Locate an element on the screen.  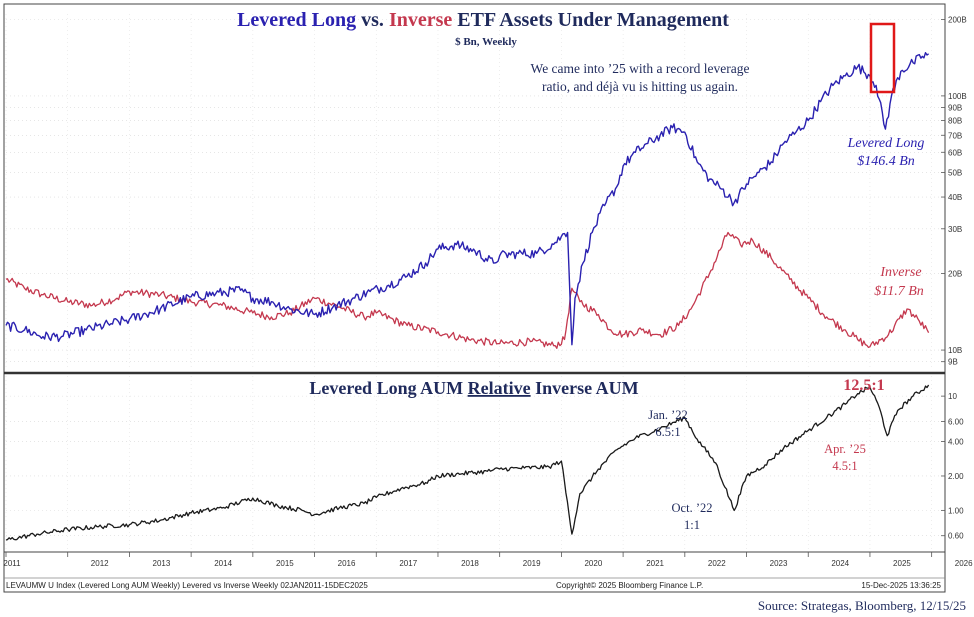
title-rest: ETF Assets Under Management is located at coordinates (590, 20).